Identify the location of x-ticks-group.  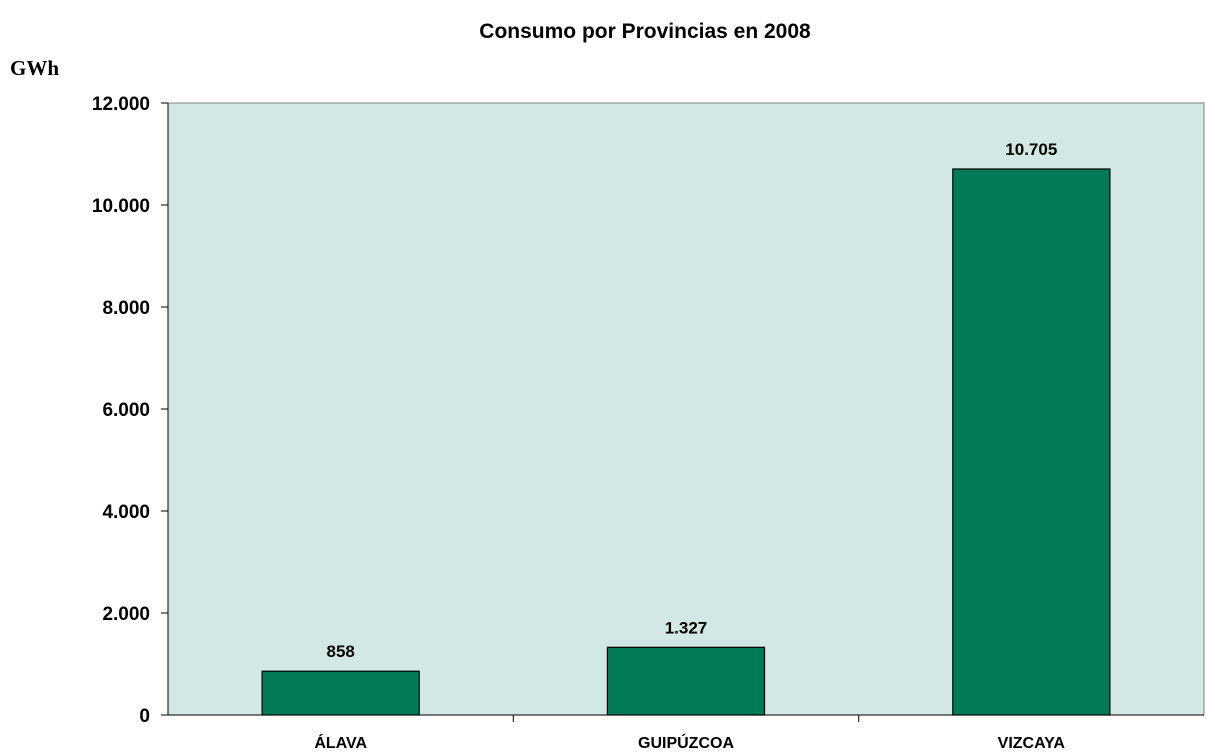
(686, 718).